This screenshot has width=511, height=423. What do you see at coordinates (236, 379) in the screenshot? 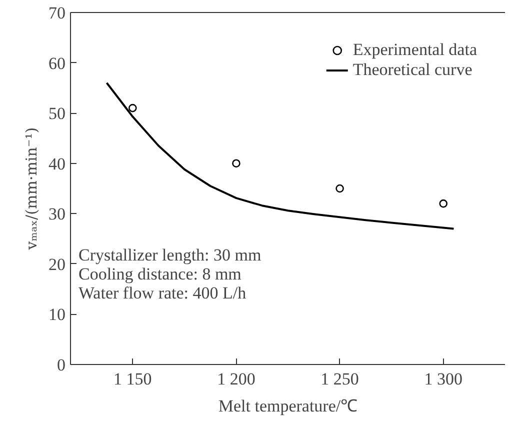
I see `x-tick-label: 1 200` at bounding box center [236, 379].